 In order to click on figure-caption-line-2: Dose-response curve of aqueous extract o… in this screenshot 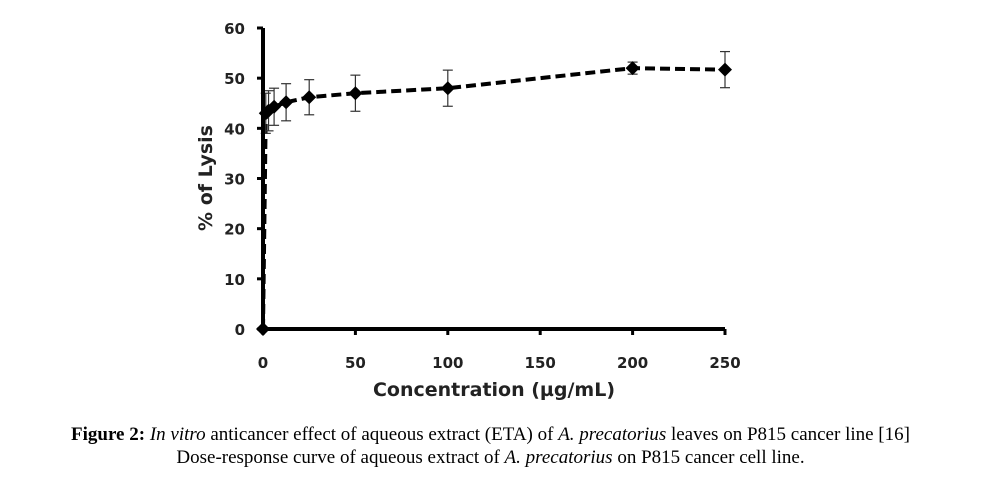, I will do `click(490, 458)`.